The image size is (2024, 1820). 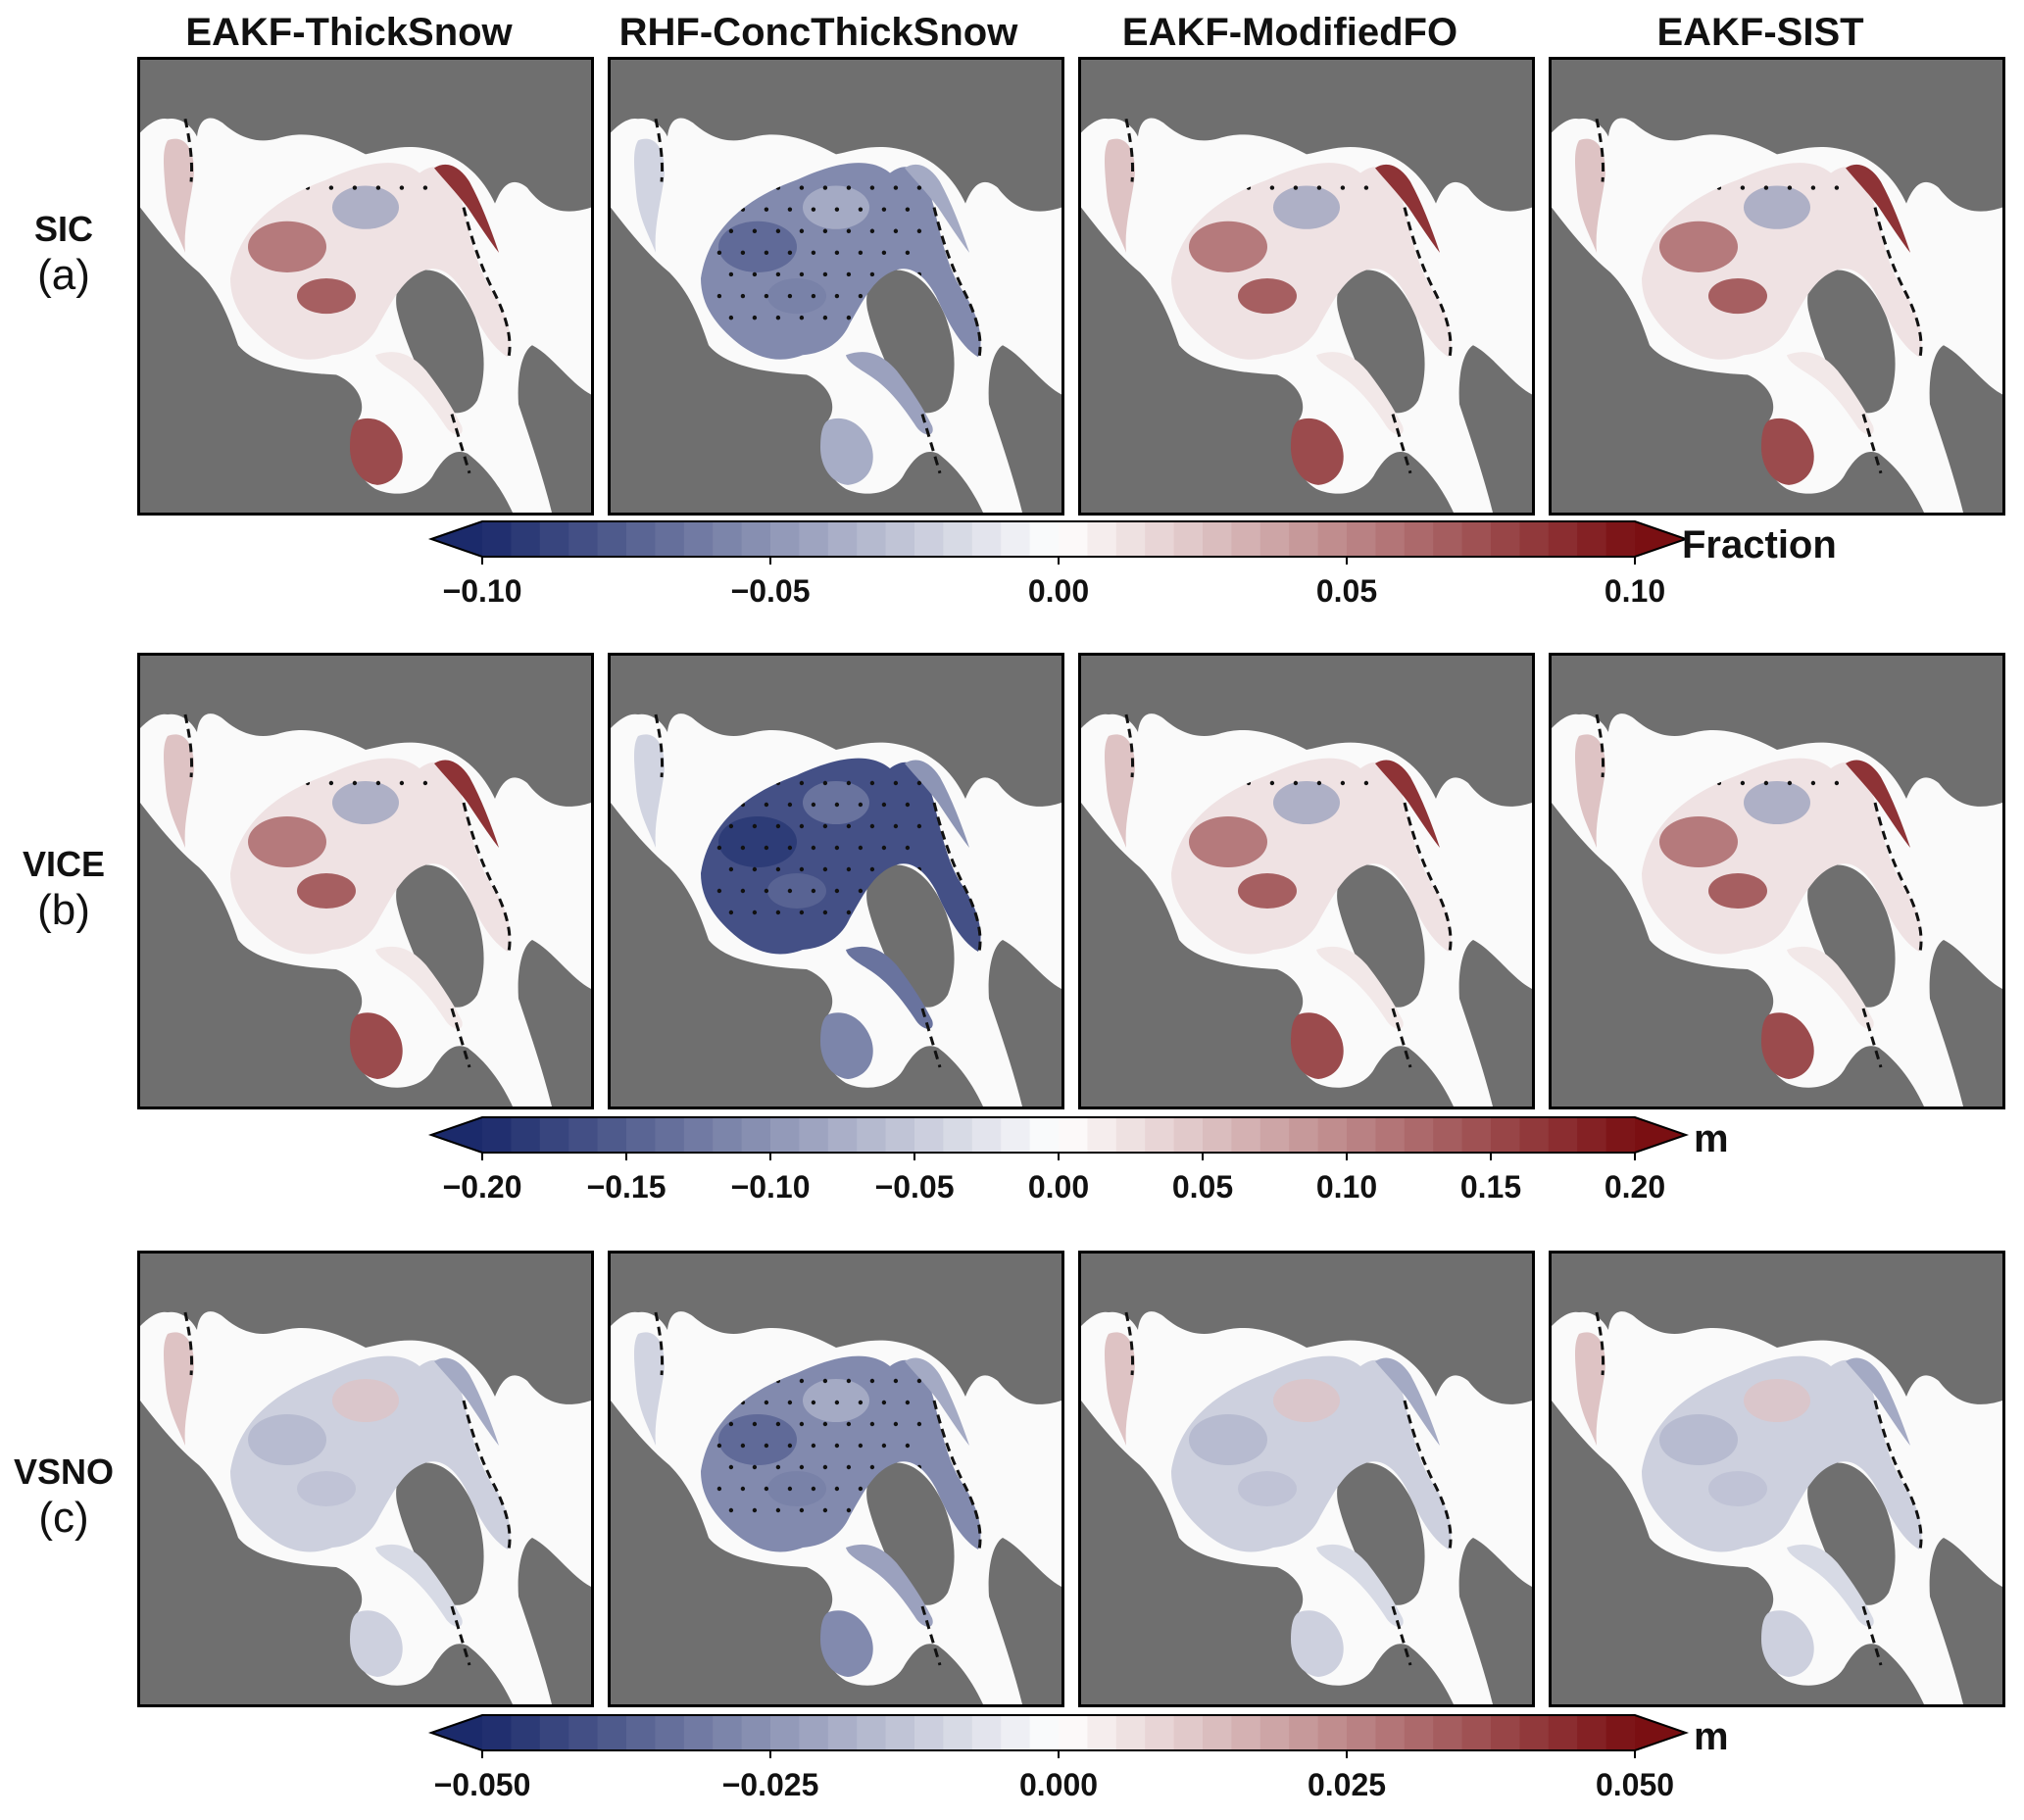 What do you see at coordinates (63, 1497) in the screenshot?
I see `row-label-vsno: VSNO (c)` at bounding box center [63, 1497].